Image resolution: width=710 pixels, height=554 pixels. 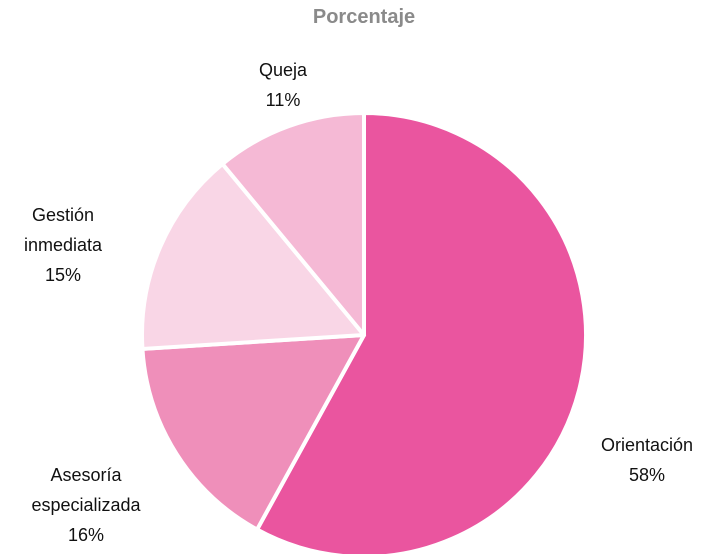 What do you see at coordinates (63, 230) in the screenshot?
I see `slice-name: Gestión inmediata` at bounding box center [63, 230].